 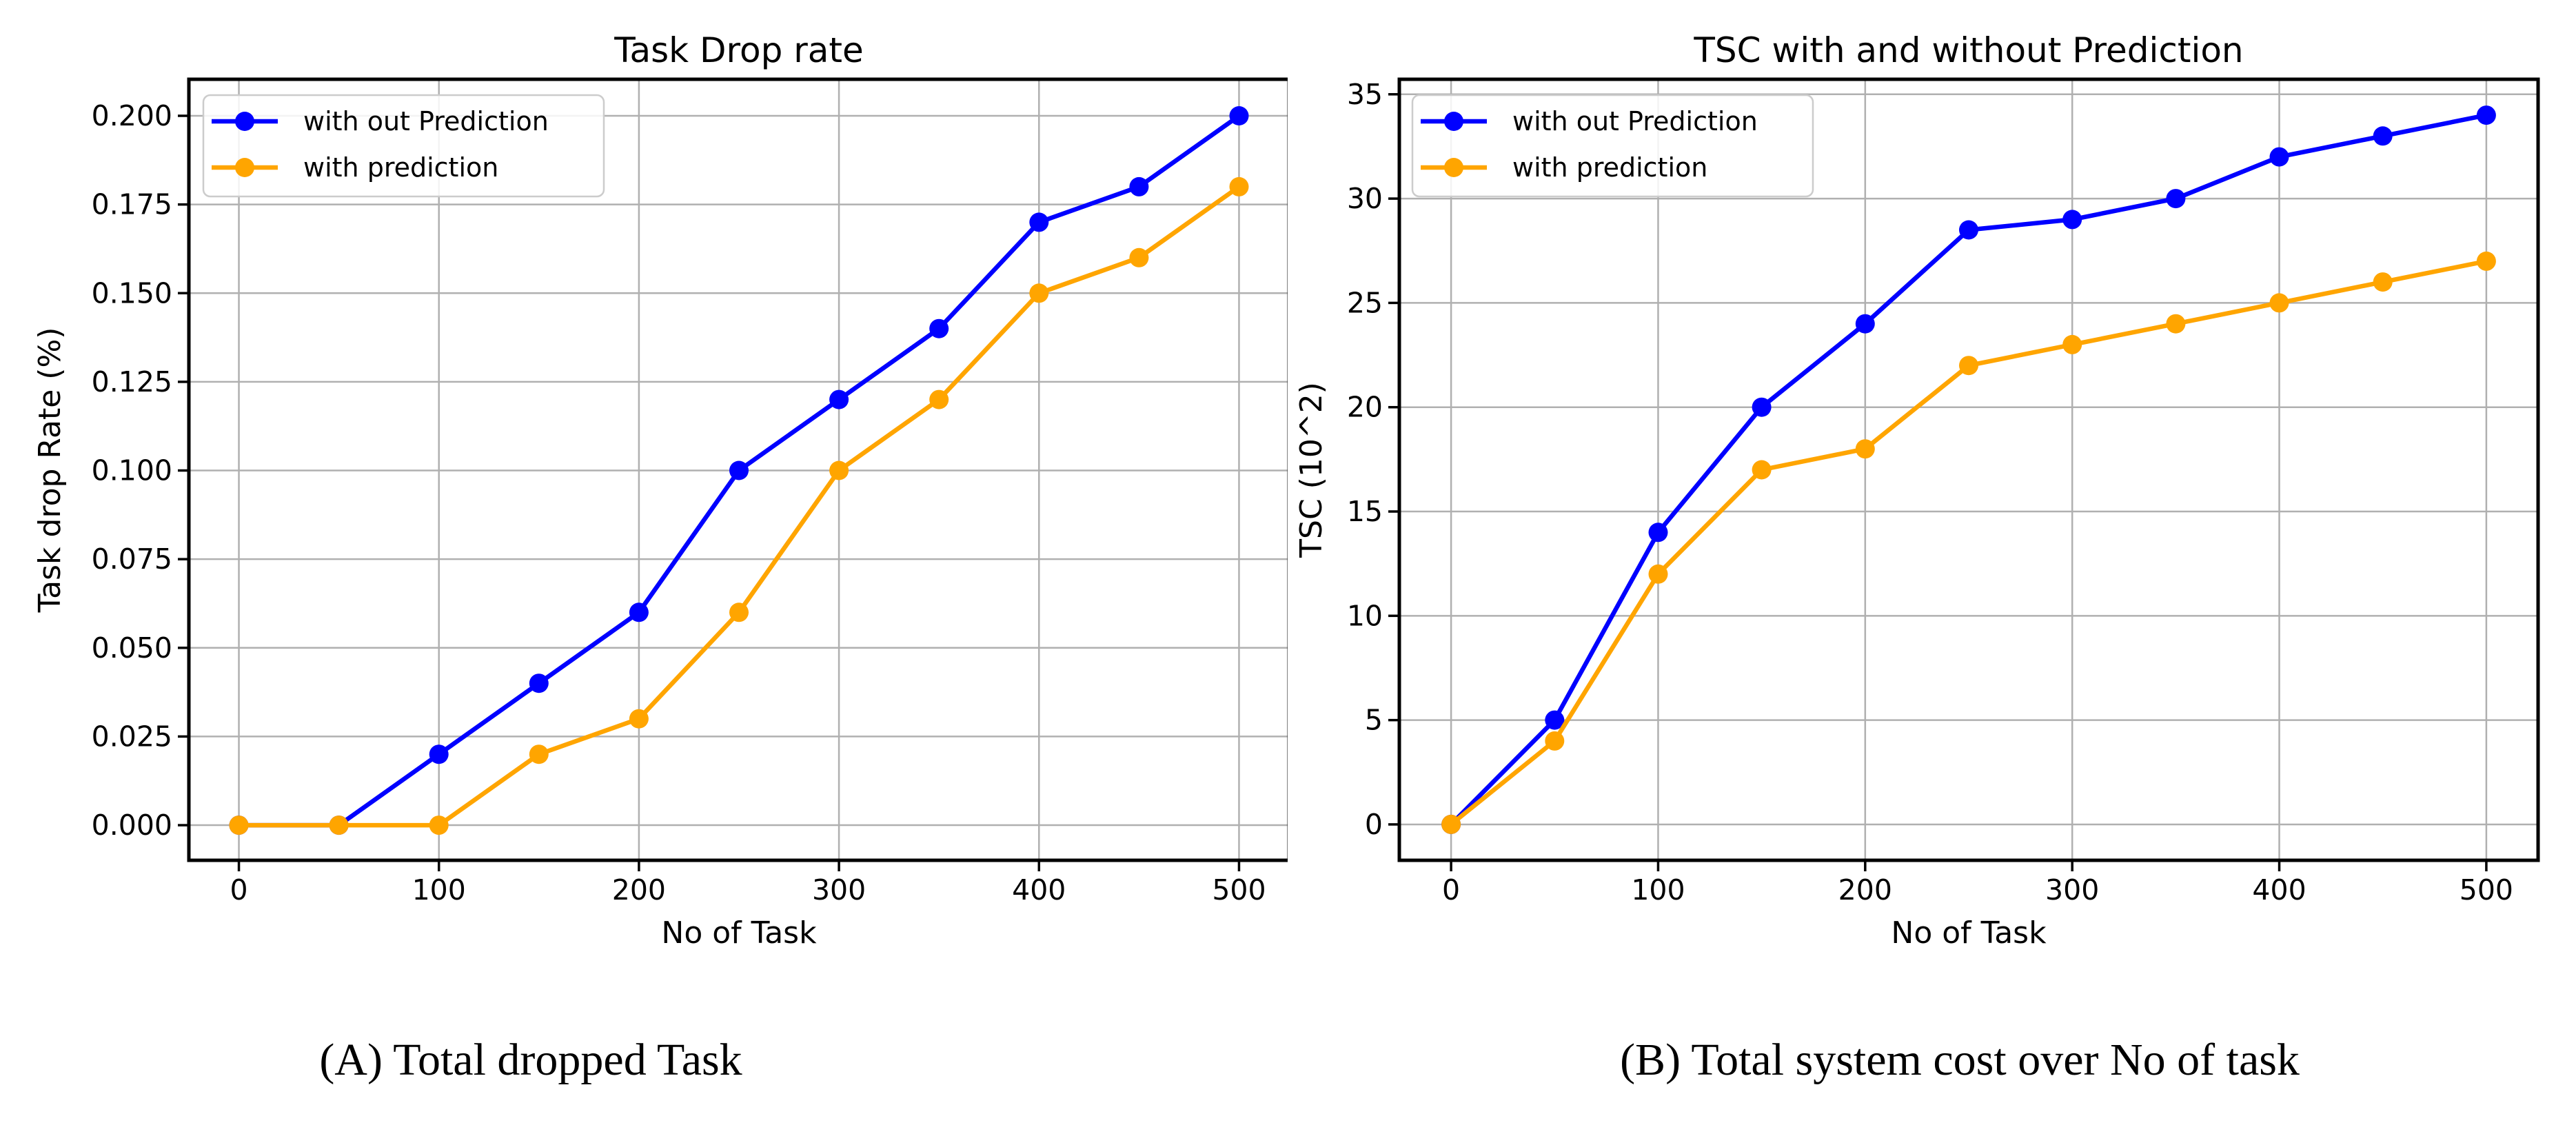 What do you see at coordinates (1365, 408) in the screenshot?
I see `y-tick-label: 20` at bounding box center [1365, 408].